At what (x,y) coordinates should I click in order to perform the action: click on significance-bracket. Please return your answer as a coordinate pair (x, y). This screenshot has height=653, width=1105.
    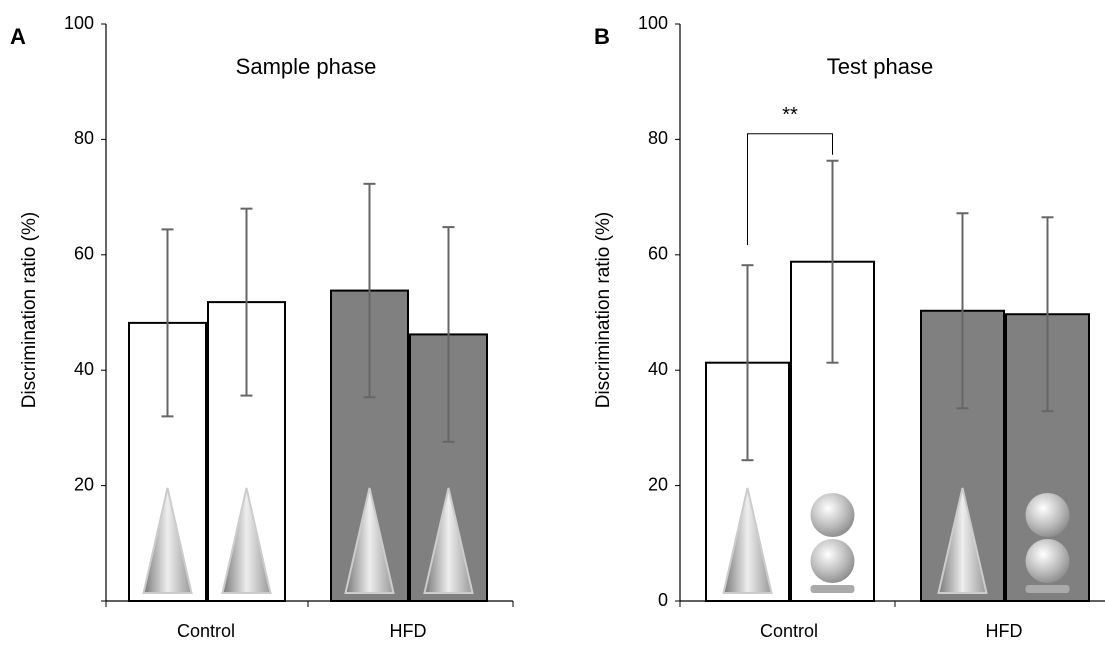
    Looking at the image, I should click on (790, 189).